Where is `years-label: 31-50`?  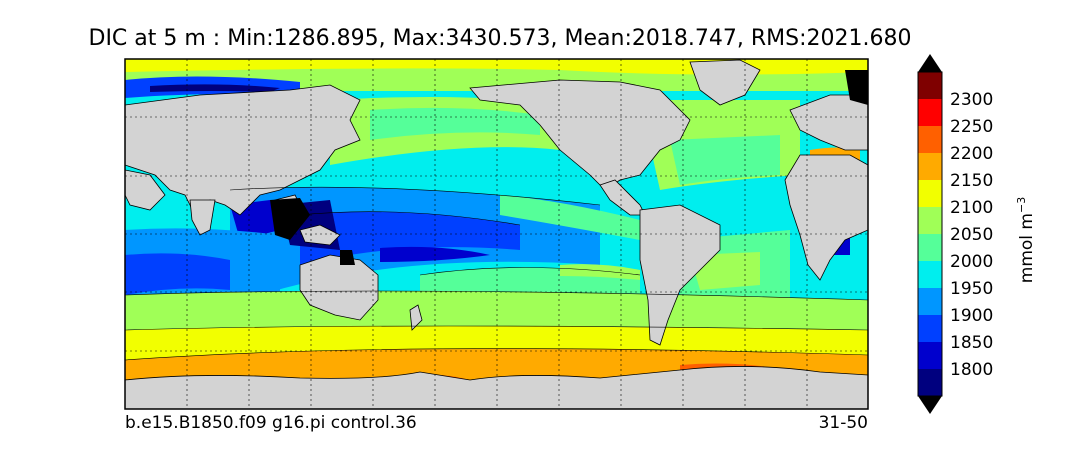
years-label: 31-50 is located at coordinates (843, 423).